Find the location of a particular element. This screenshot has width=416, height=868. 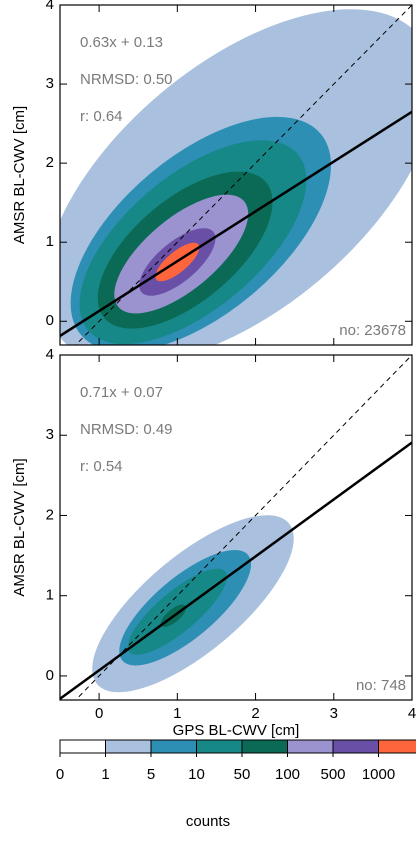

r-annotation: r: 0.64 is located at coordinates (101, 116).